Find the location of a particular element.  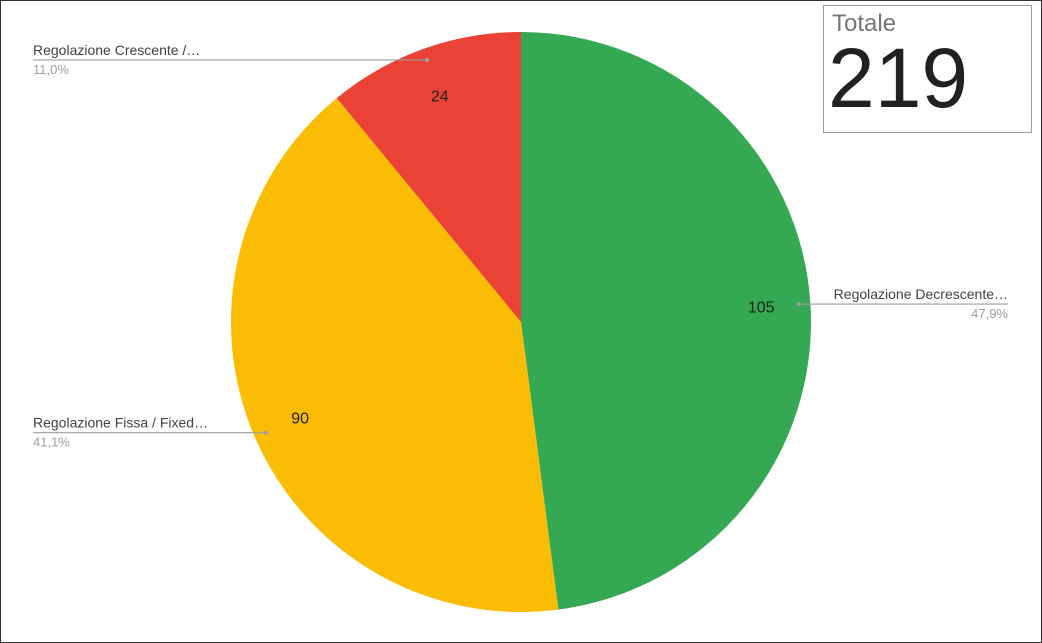

total-label: Totale is located at coordinates (864, 23).